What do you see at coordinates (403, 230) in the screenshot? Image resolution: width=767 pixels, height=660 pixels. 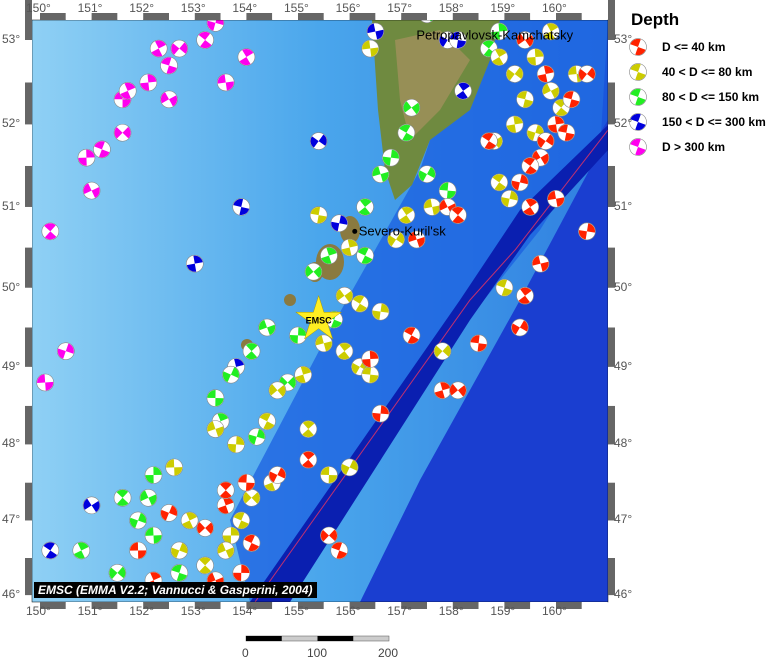 I see `city-label: Severo-Kuril'sk` at bounding box center [403, 230].